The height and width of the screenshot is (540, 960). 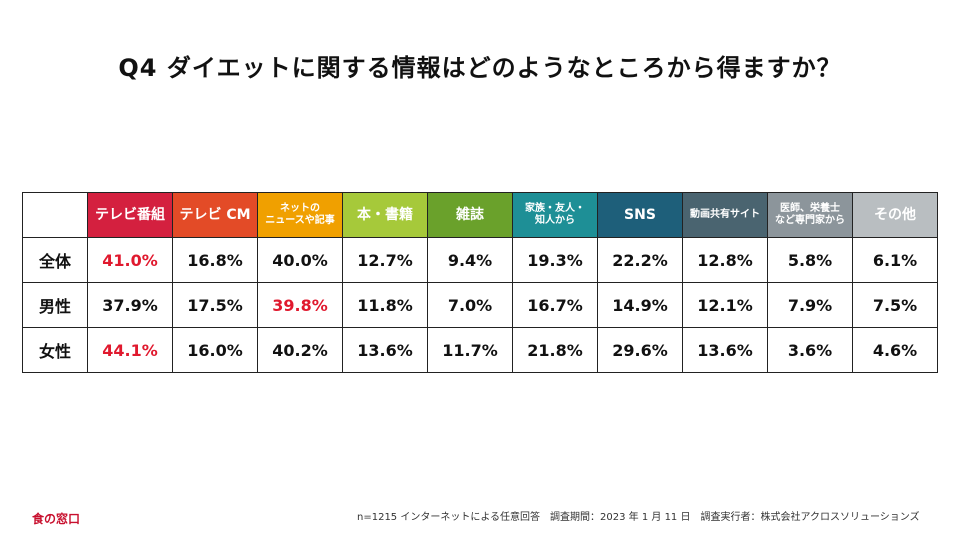 What do you see at coordinates (470, 350) in the screenshot?
I see `data-cell: 11.7%` at bounding box center [470, 350].